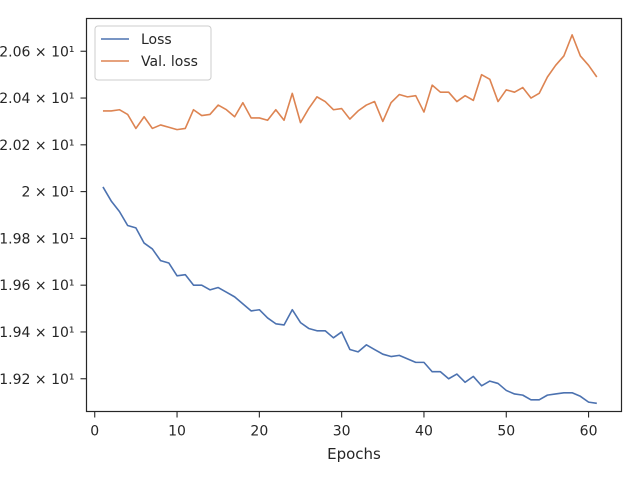  Describe the element at coordinates (156, 40) in the screenshot. I see `legend-label-1: Loss` at that location.